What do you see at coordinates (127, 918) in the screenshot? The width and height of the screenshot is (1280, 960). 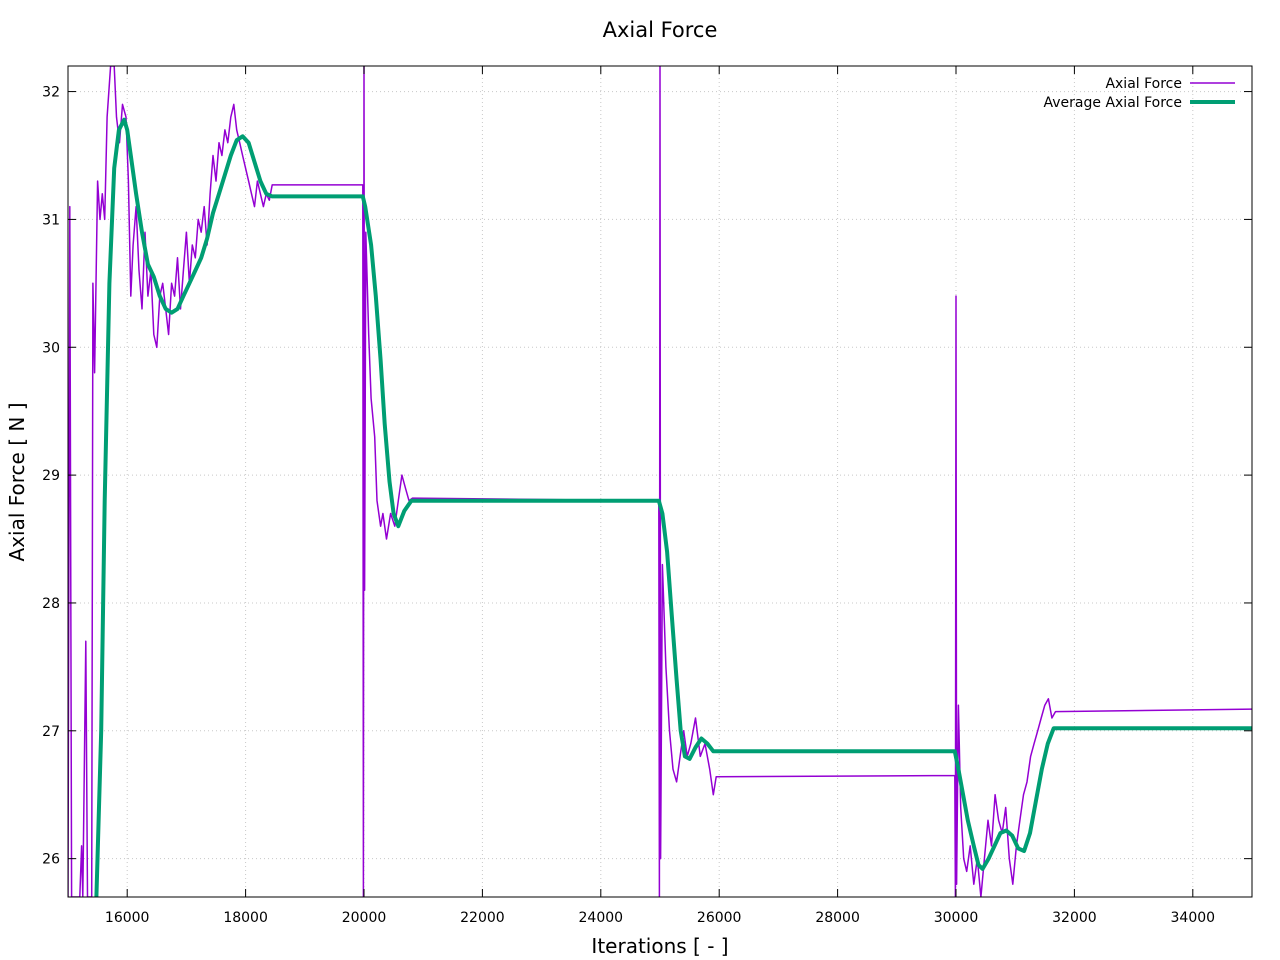 I see `x-tick-label: 16000` at bounding box center [127, 918].